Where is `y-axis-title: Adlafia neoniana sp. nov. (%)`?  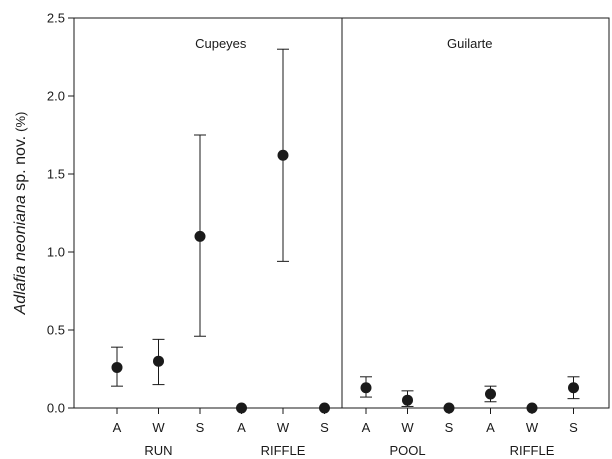
y-axis-title: Adlafia neoniana sp. nov. (%) is located at coordinates (20, 214).